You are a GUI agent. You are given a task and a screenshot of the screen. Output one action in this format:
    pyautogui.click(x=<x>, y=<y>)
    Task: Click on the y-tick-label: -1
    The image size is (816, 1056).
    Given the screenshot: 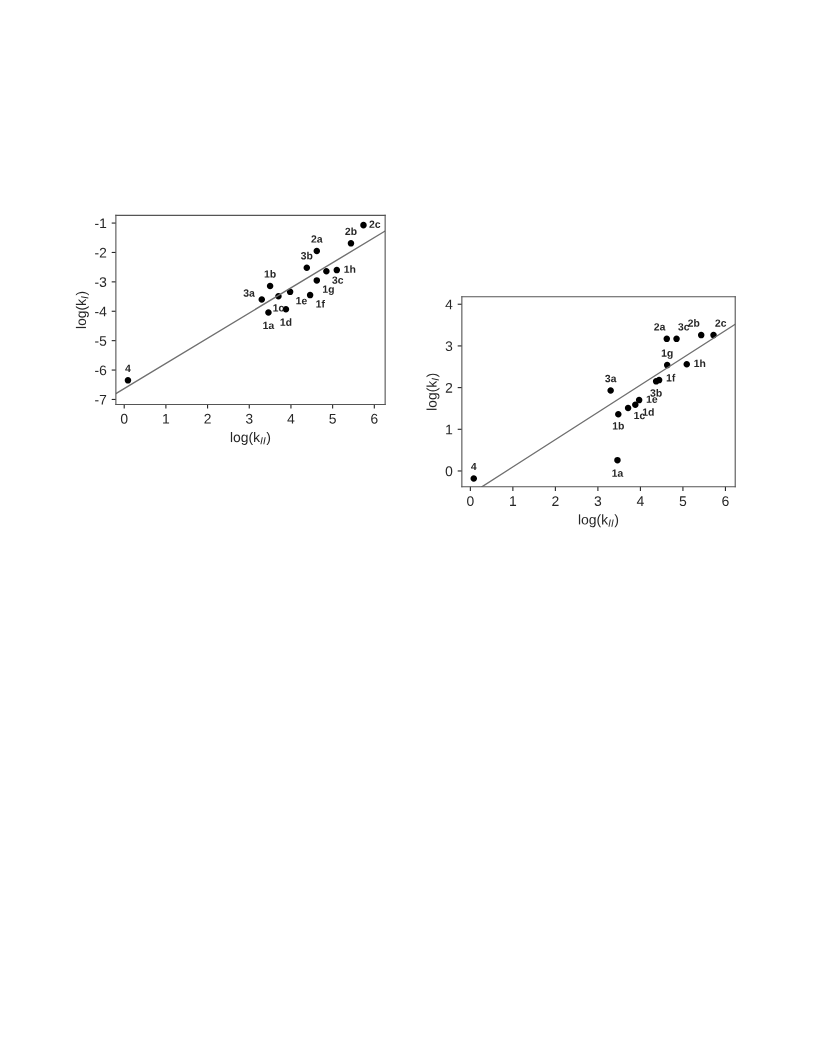 What is the action you would take?
    pyautogui.click(x=101, y=223)
    